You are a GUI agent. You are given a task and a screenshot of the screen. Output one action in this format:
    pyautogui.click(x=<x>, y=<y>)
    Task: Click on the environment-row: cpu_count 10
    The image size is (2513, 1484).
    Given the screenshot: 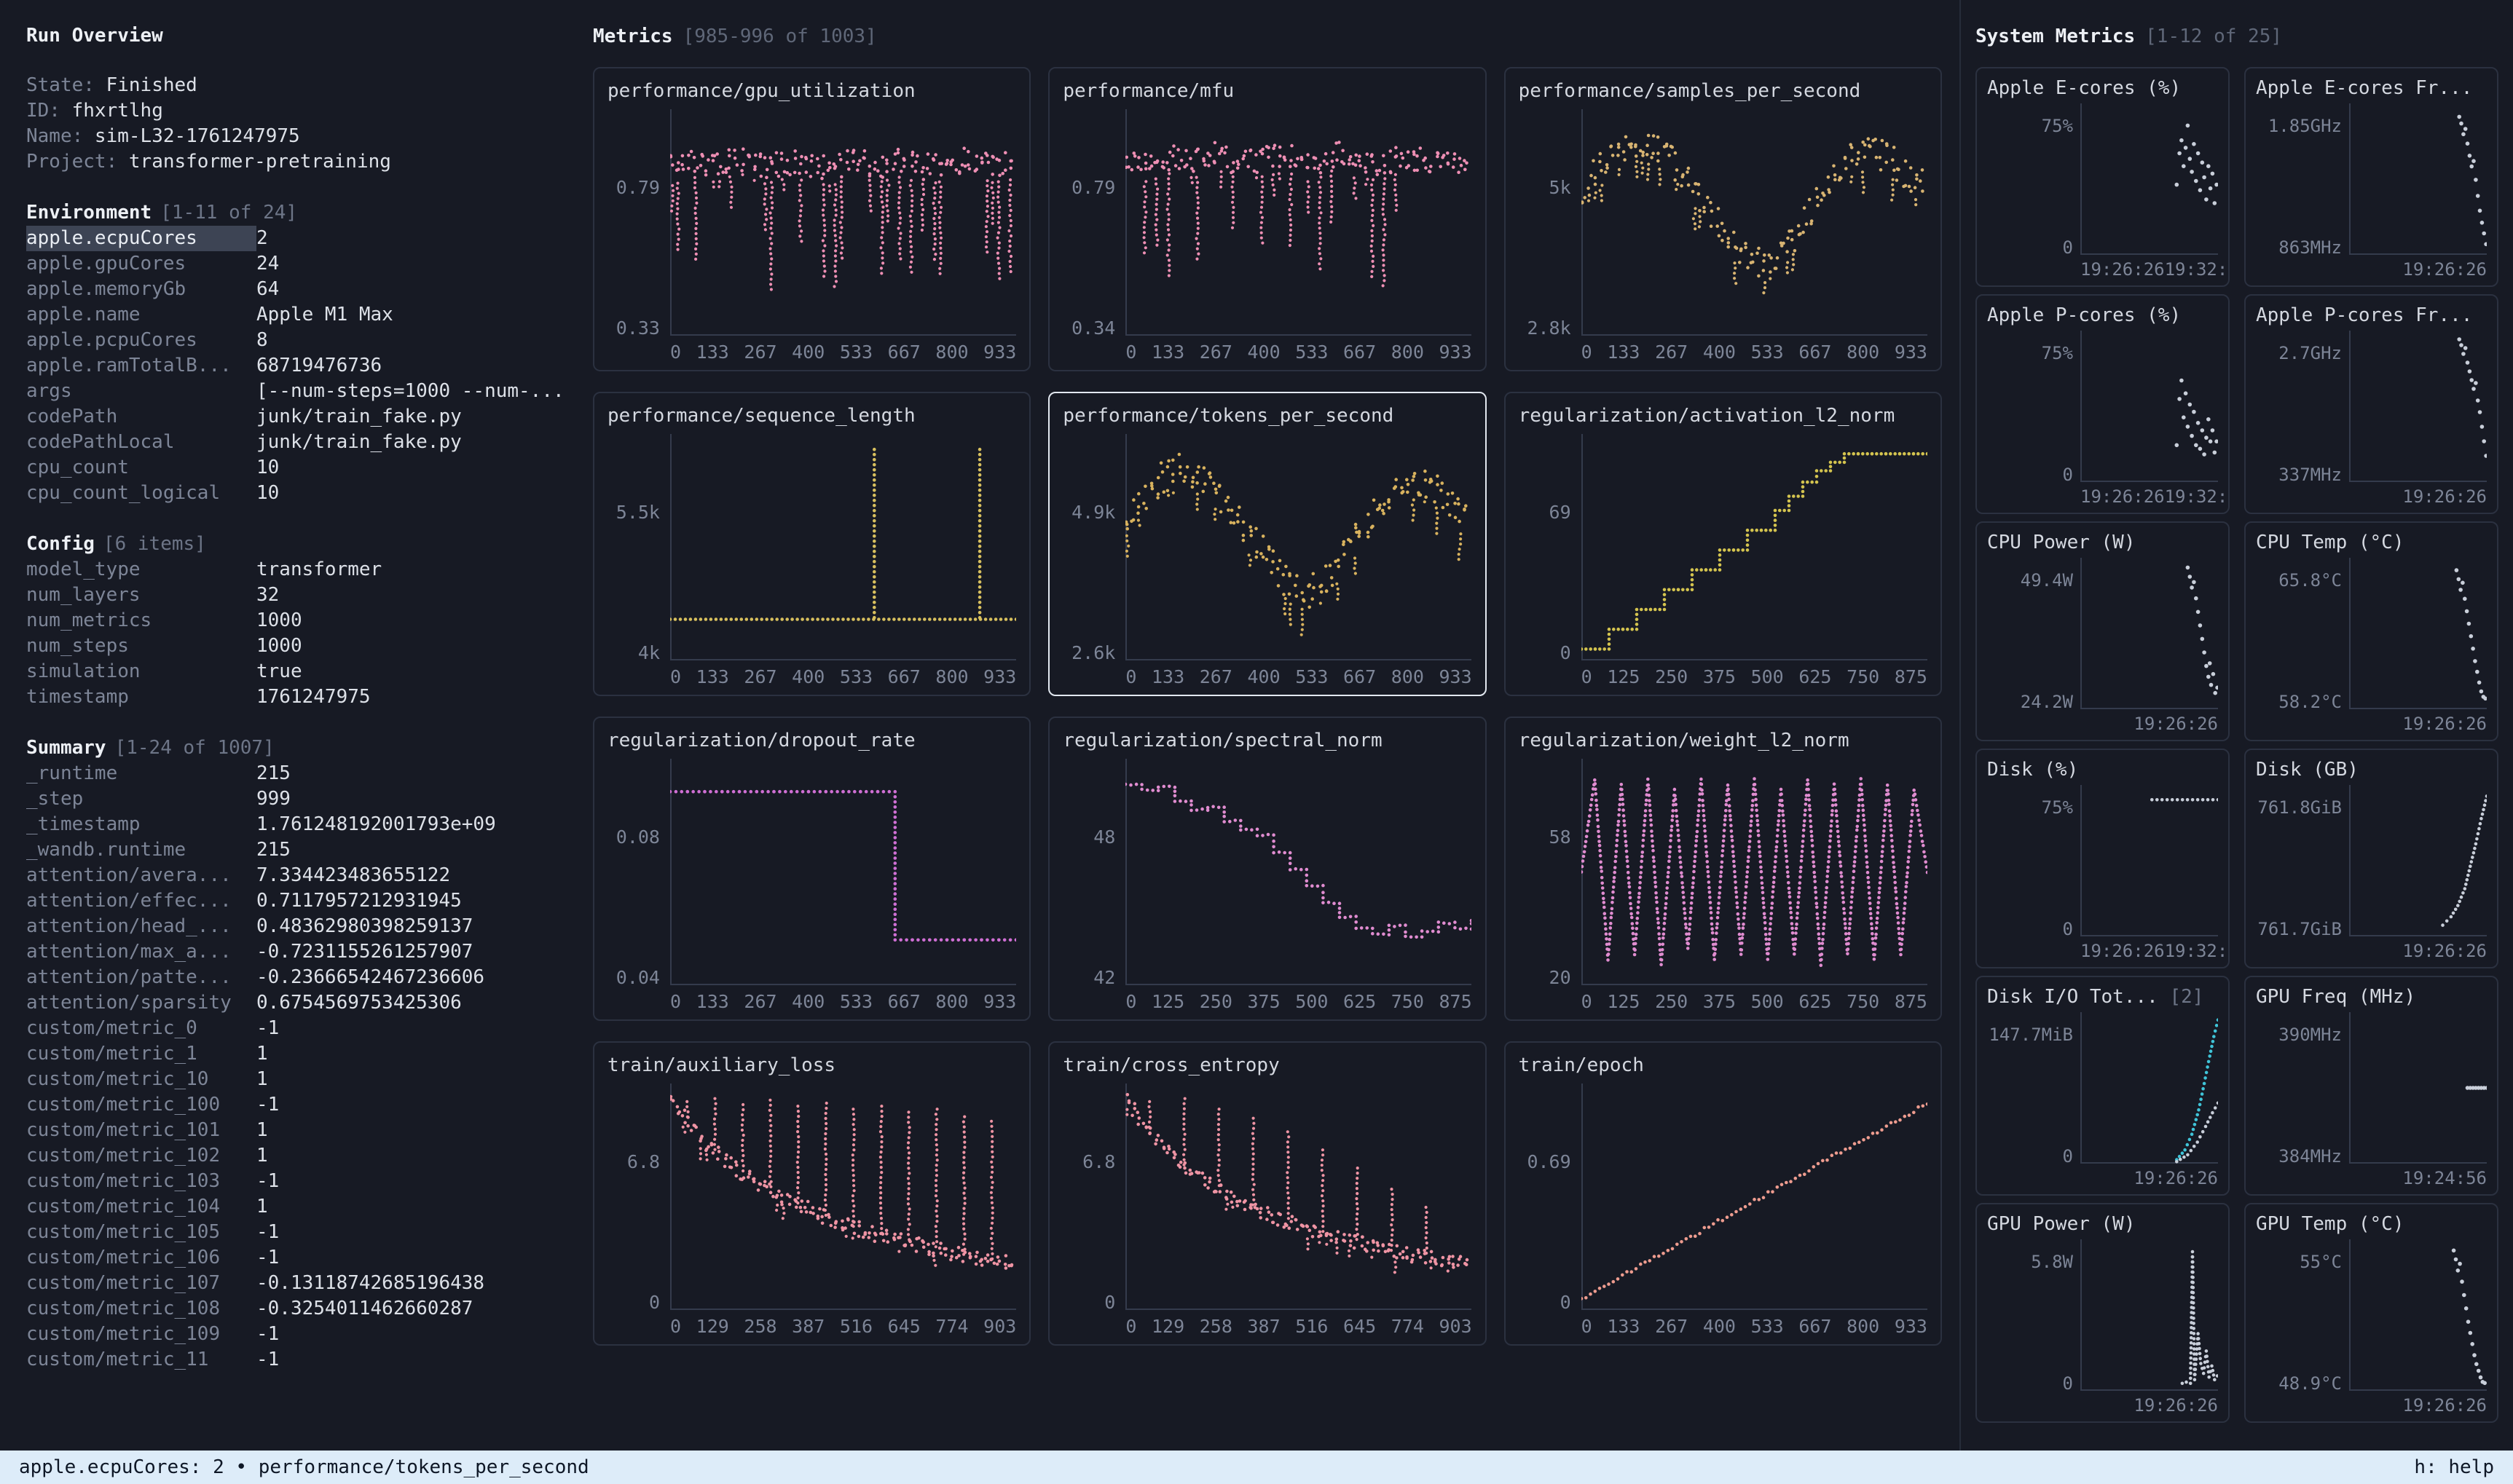 What is the action you would take?
    pyautogui.click(x=293, y=468)
    